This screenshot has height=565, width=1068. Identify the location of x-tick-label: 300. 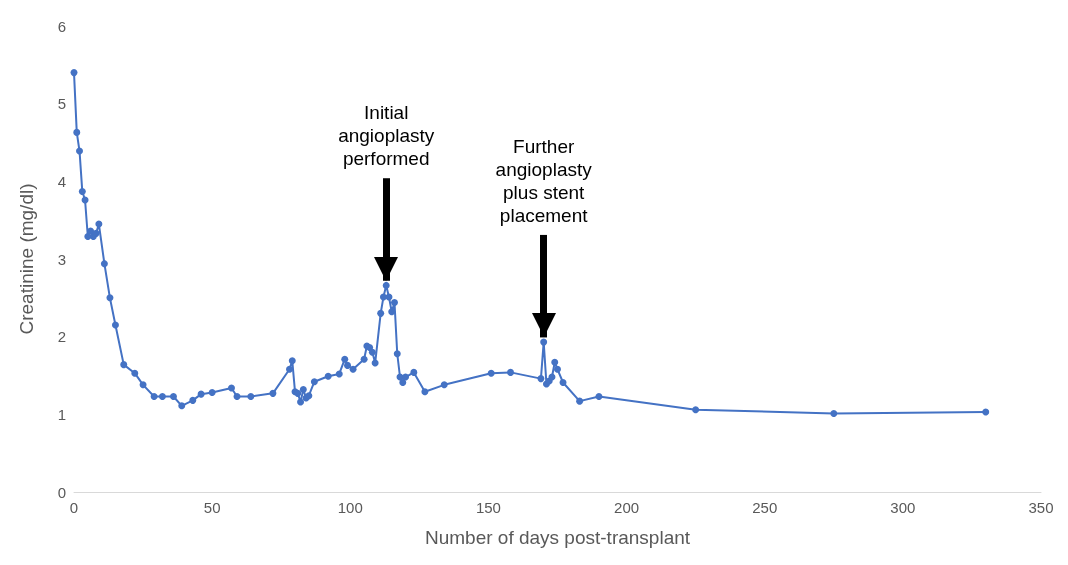
(903, 507).